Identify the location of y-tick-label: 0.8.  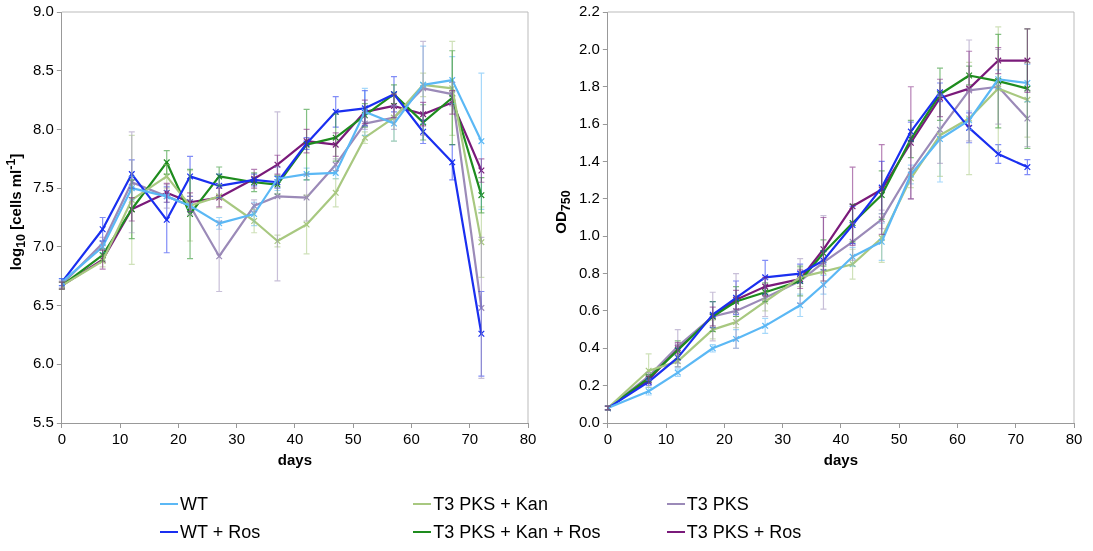
(589, 272).